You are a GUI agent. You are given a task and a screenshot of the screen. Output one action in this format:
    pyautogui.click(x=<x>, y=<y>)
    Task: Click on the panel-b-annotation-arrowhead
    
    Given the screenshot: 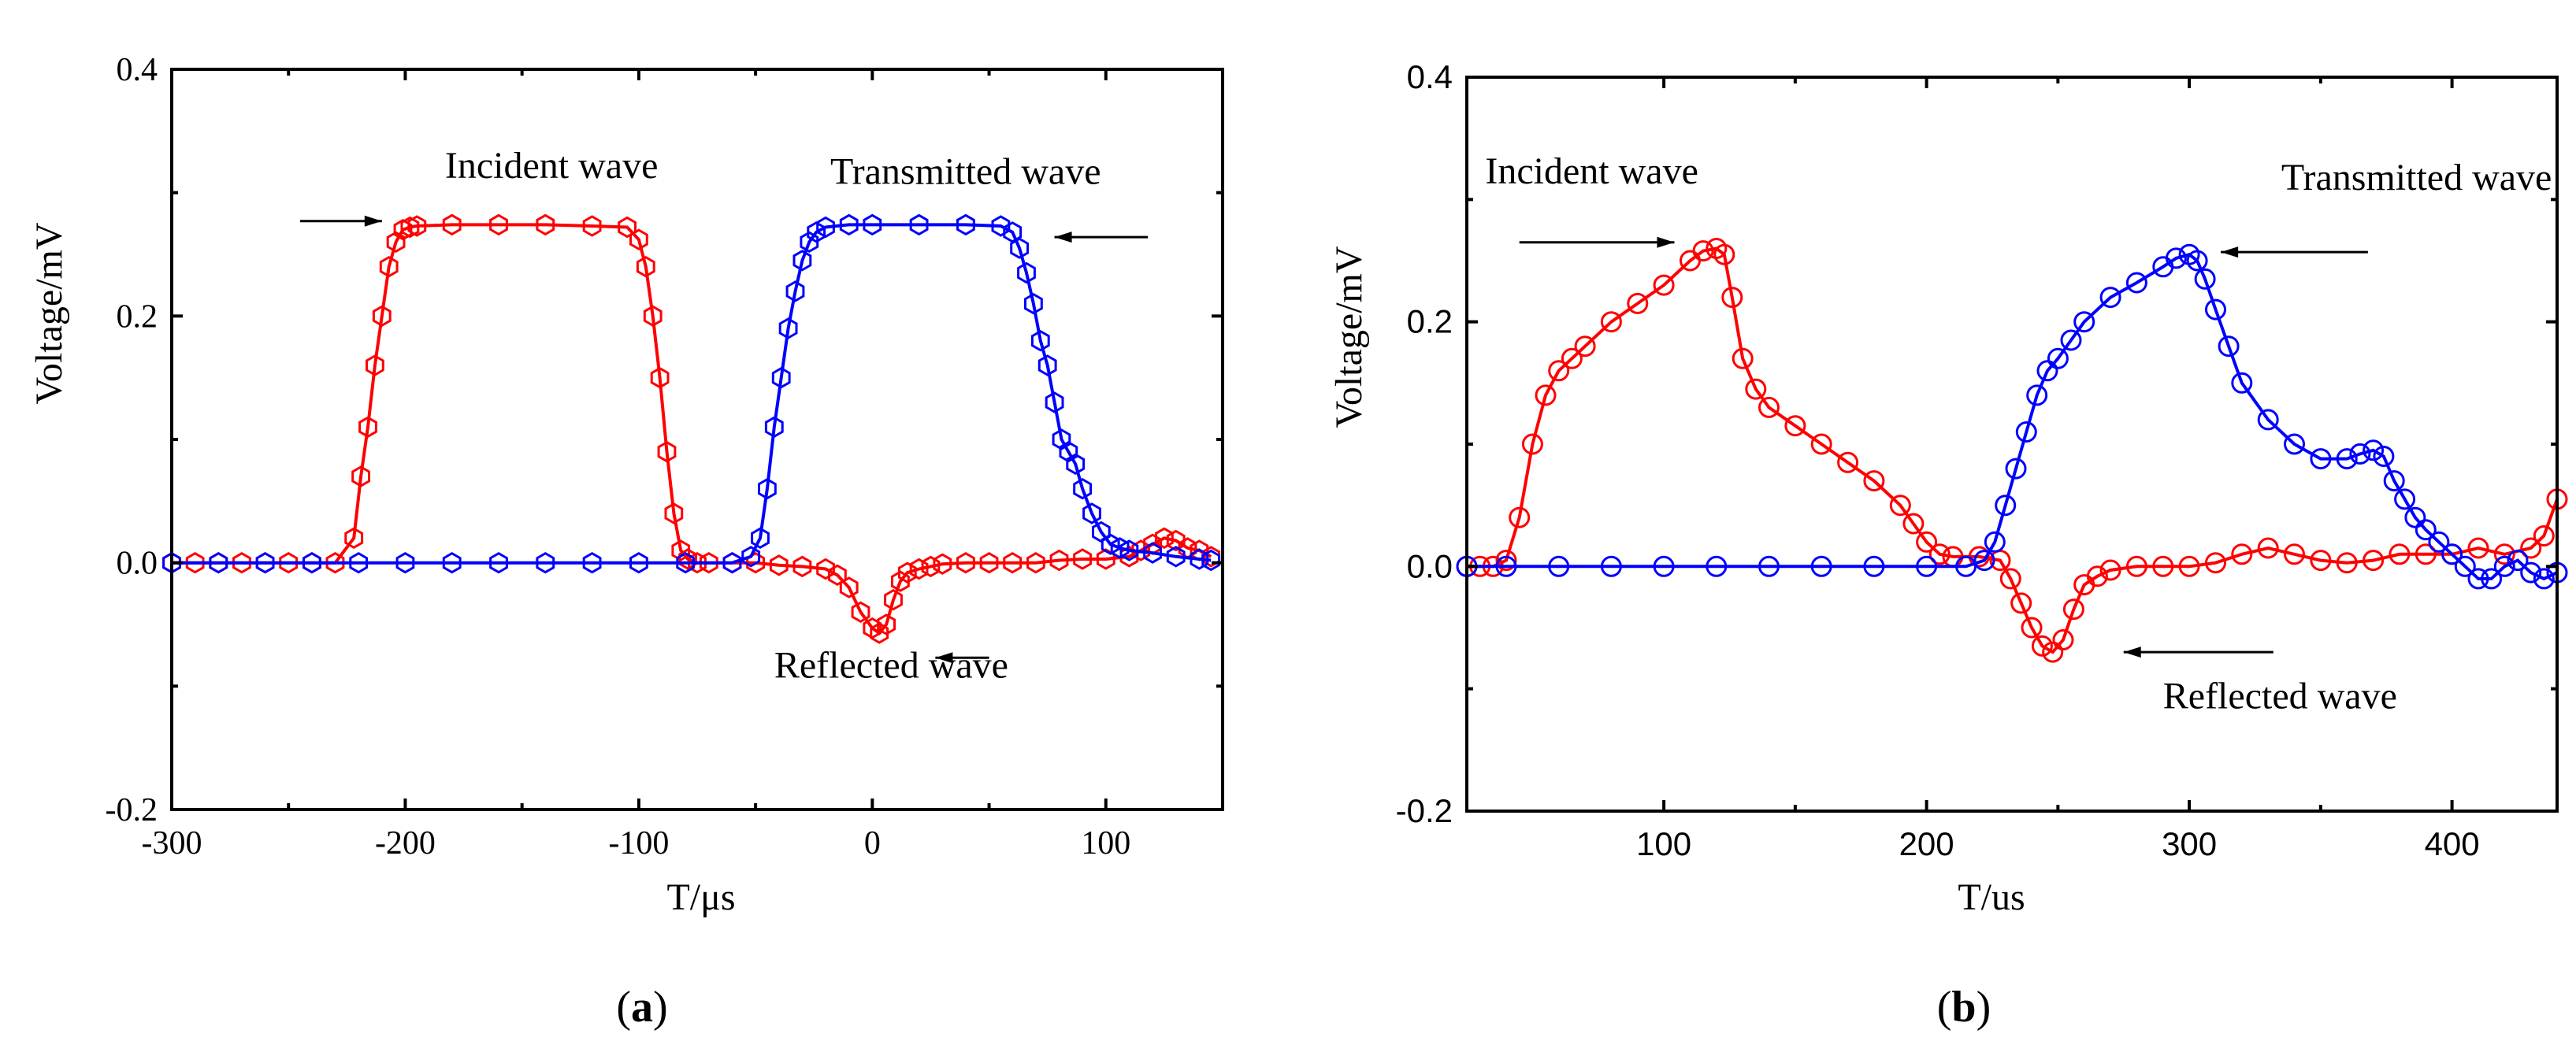 What is the action you would take?
    pyautogui.click(x=2230, y=252)
    